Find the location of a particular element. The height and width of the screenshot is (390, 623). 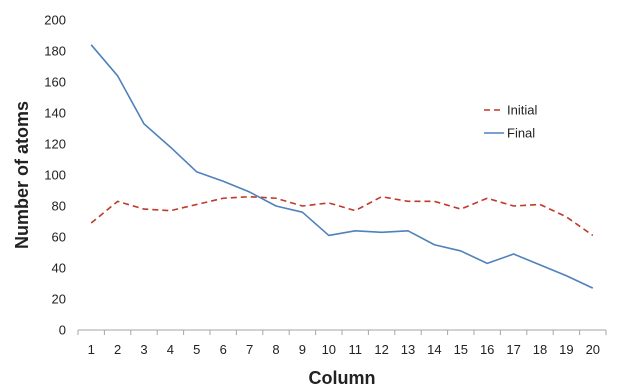

x-axis-title: Column is located at coordinates (342, 378).